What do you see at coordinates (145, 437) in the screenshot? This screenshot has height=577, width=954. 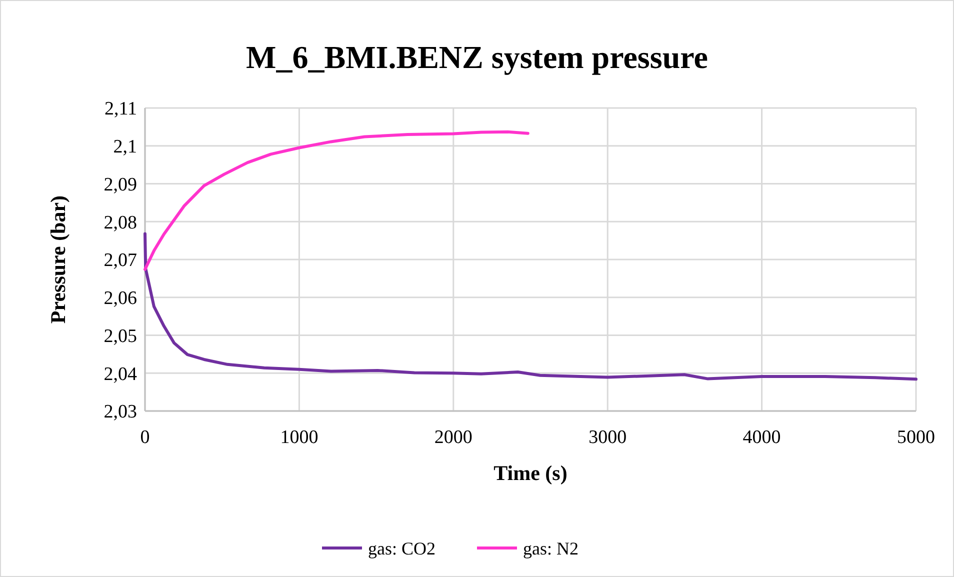 I see `x-tick-label: 0` at bounding box center [145, 437].